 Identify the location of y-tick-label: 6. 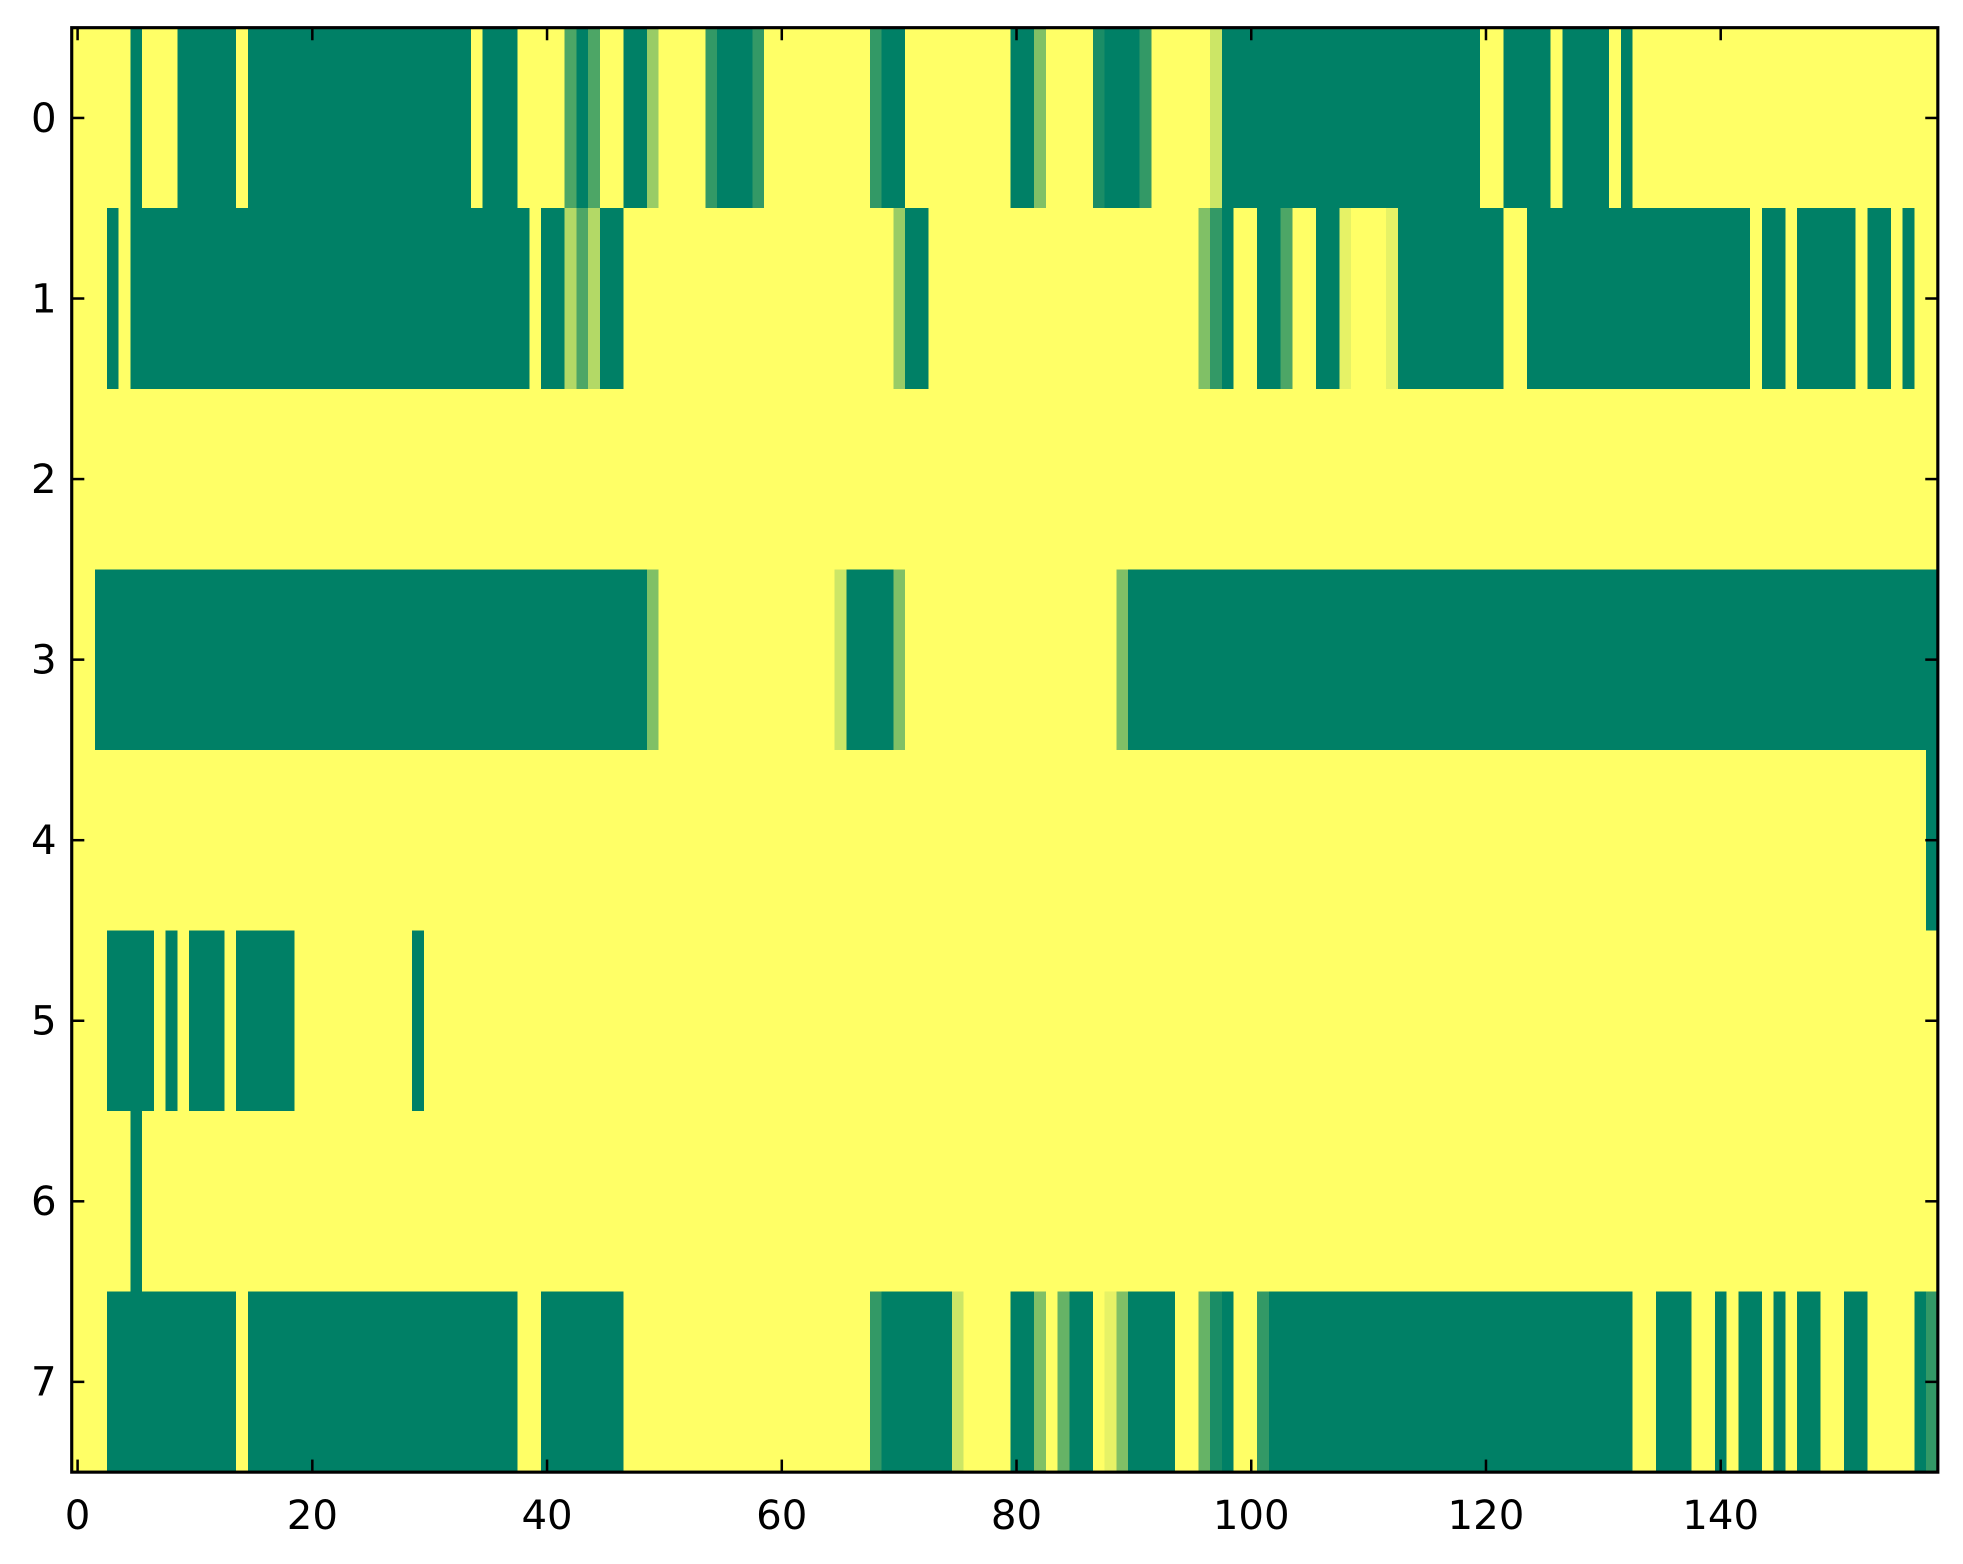
(44, 1202).